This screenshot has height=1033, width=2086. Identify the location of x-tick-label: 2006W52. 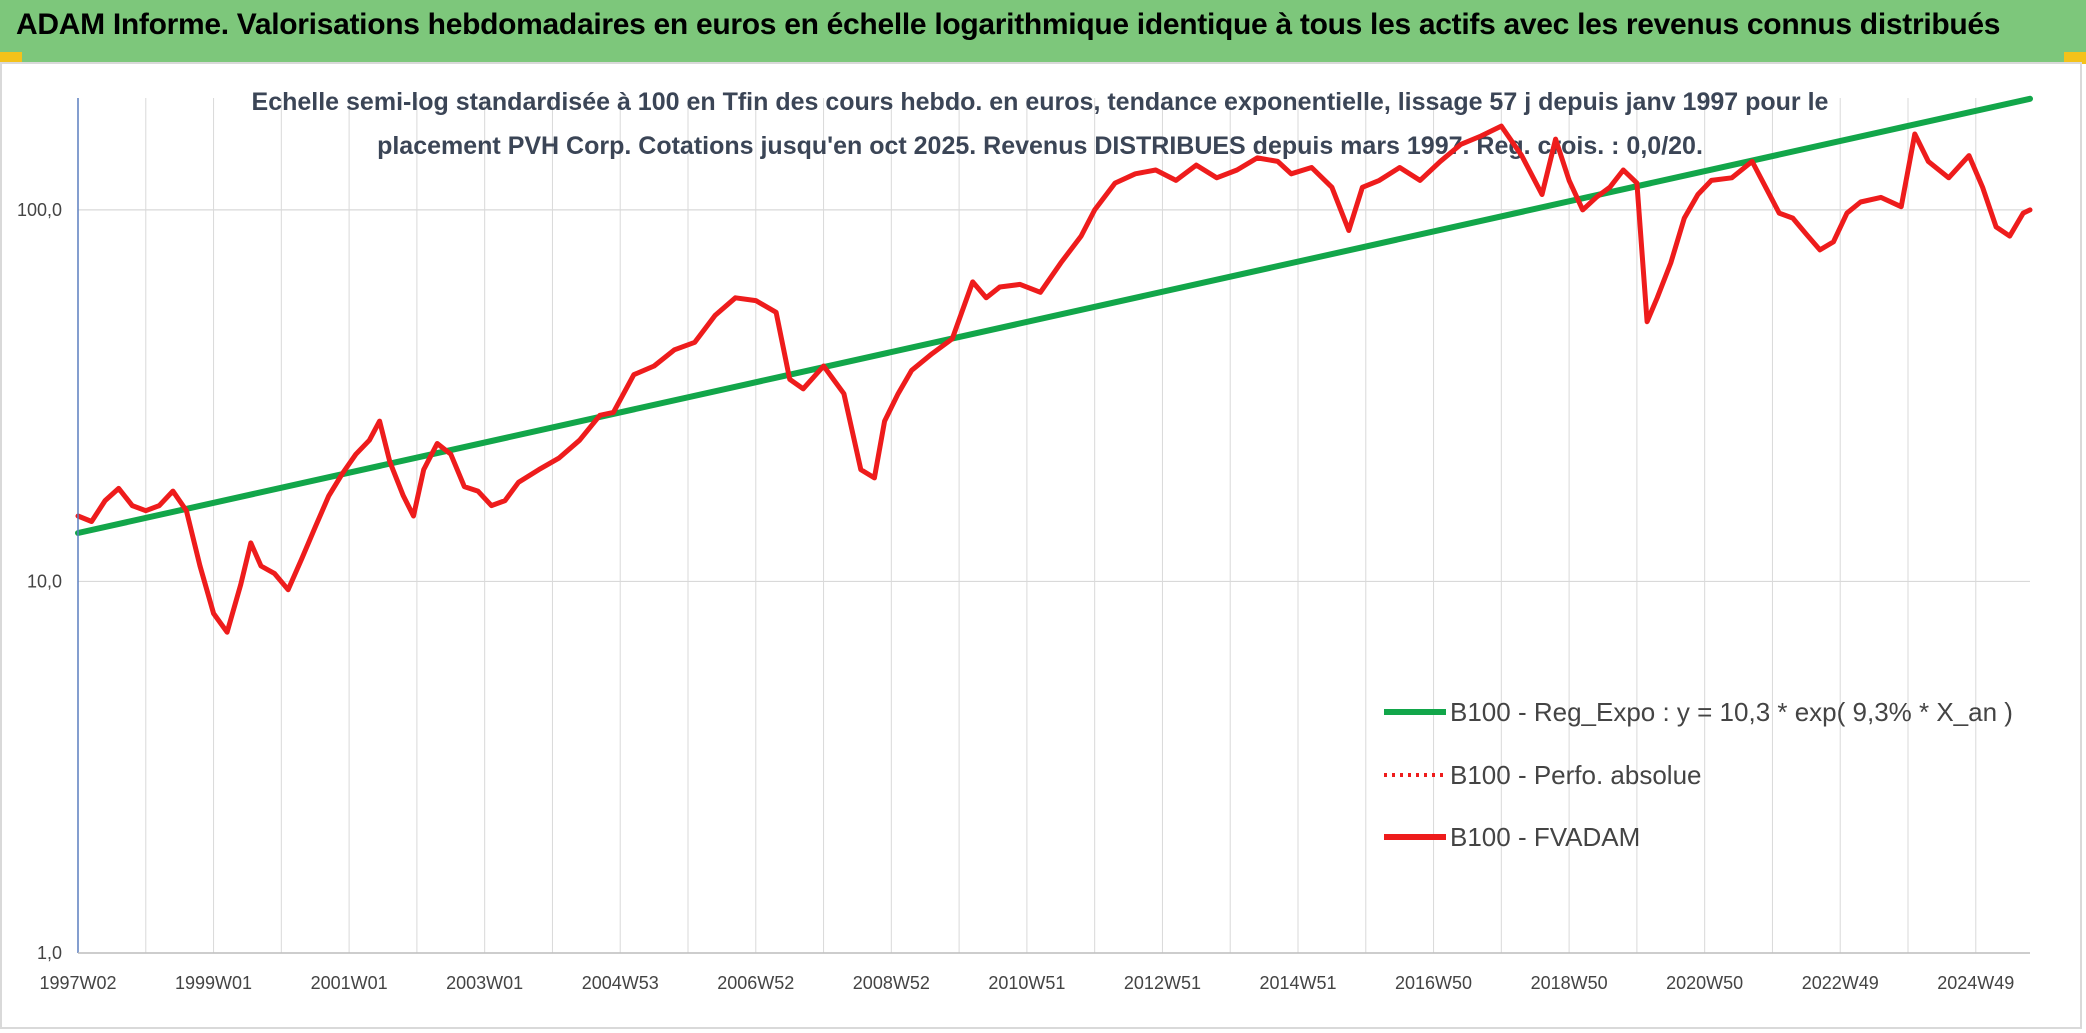
(755, 983).